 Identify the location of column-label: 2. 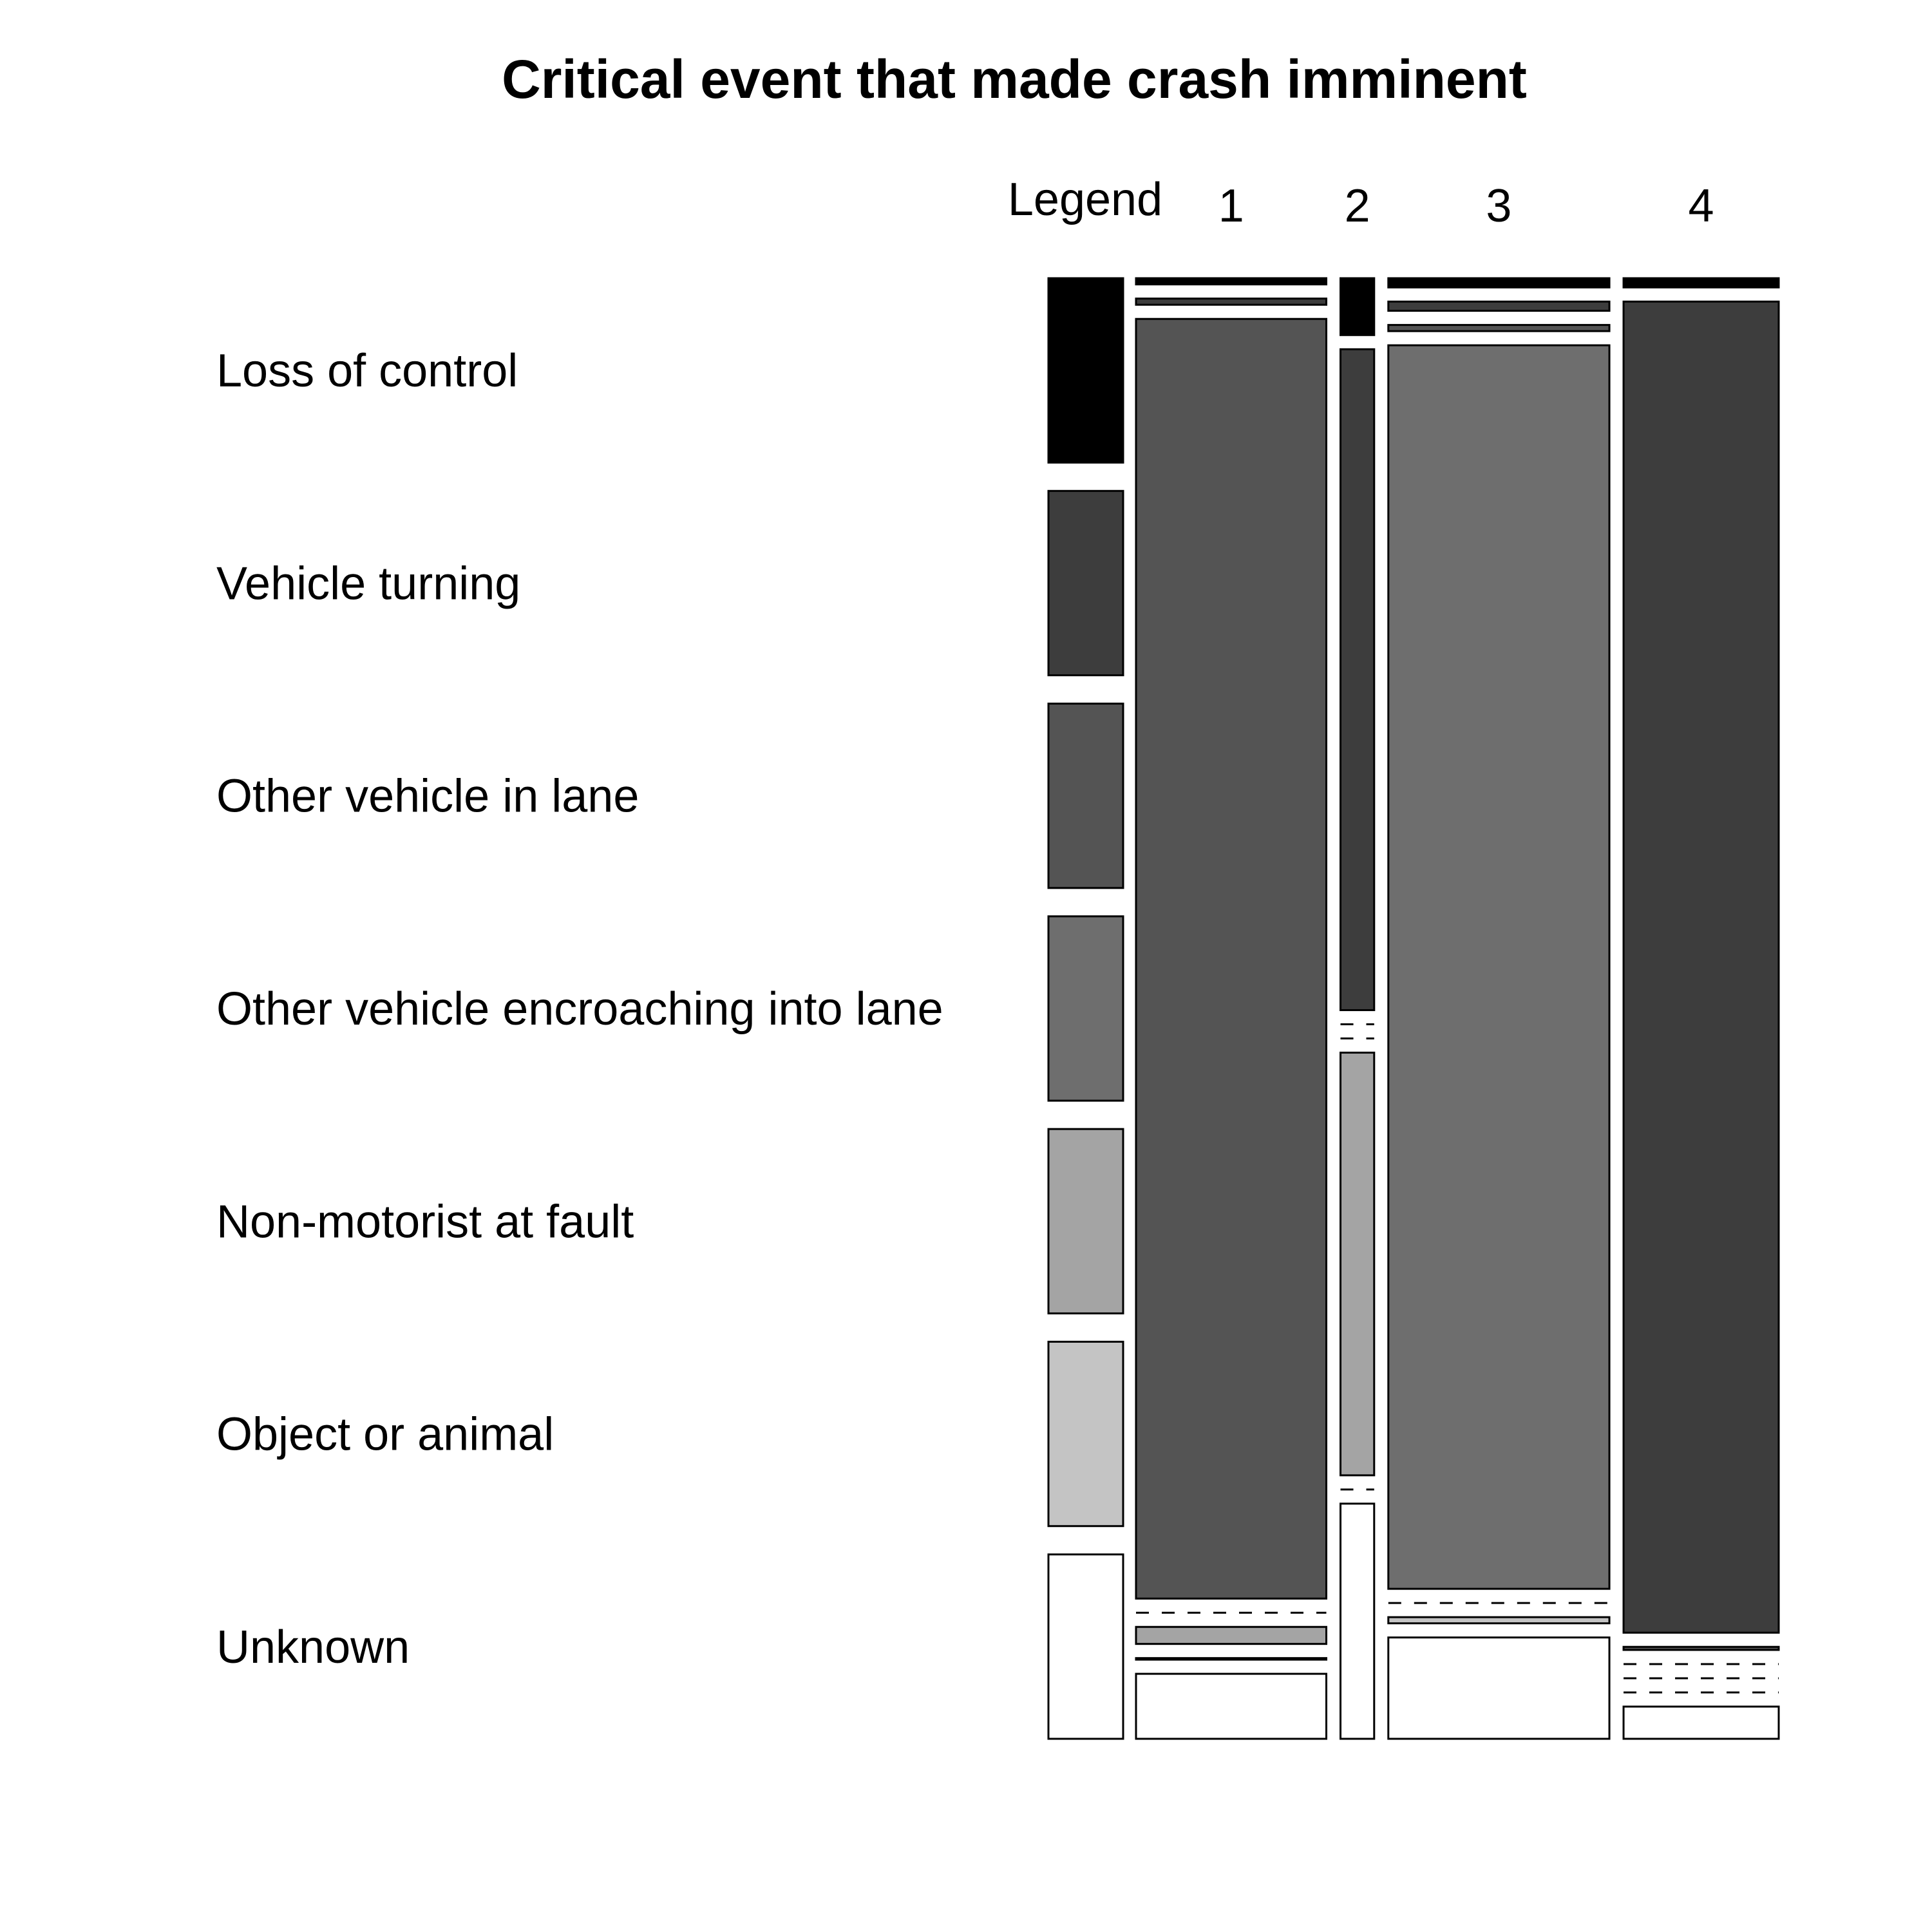
(1357, 206).